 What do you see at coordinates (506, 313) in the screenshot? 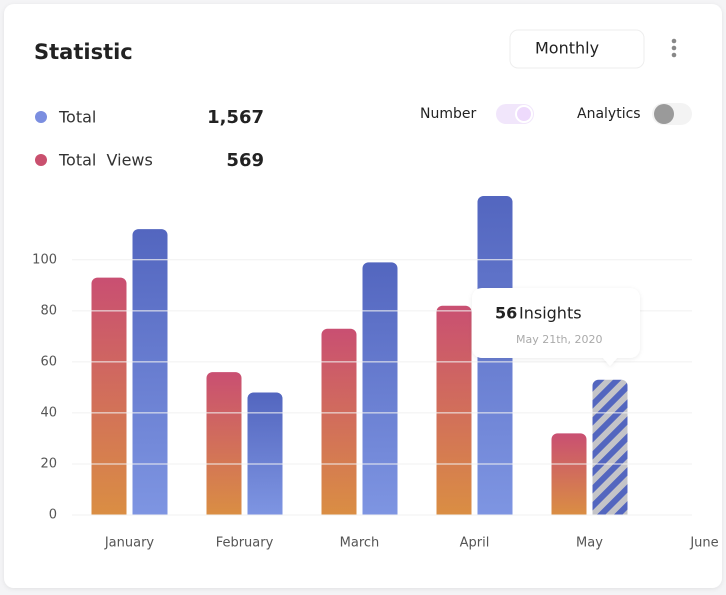
I see `tooltip-value: 56` at bounding box center [506, 313].